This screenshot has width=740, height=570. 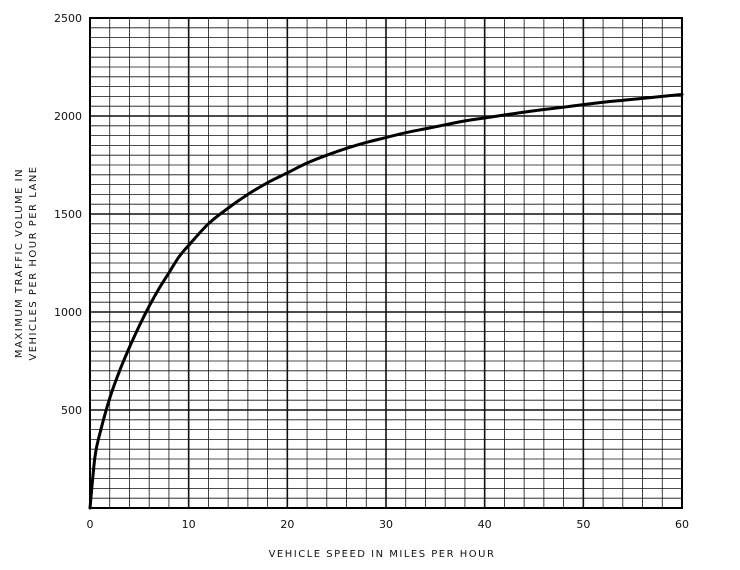 What do you see at coordinates (382, 554) in the screenshot?
I see `x-axis-title: VEHICLE SPEED IN MILES PER HOUR` at bounding box center [382, 554].